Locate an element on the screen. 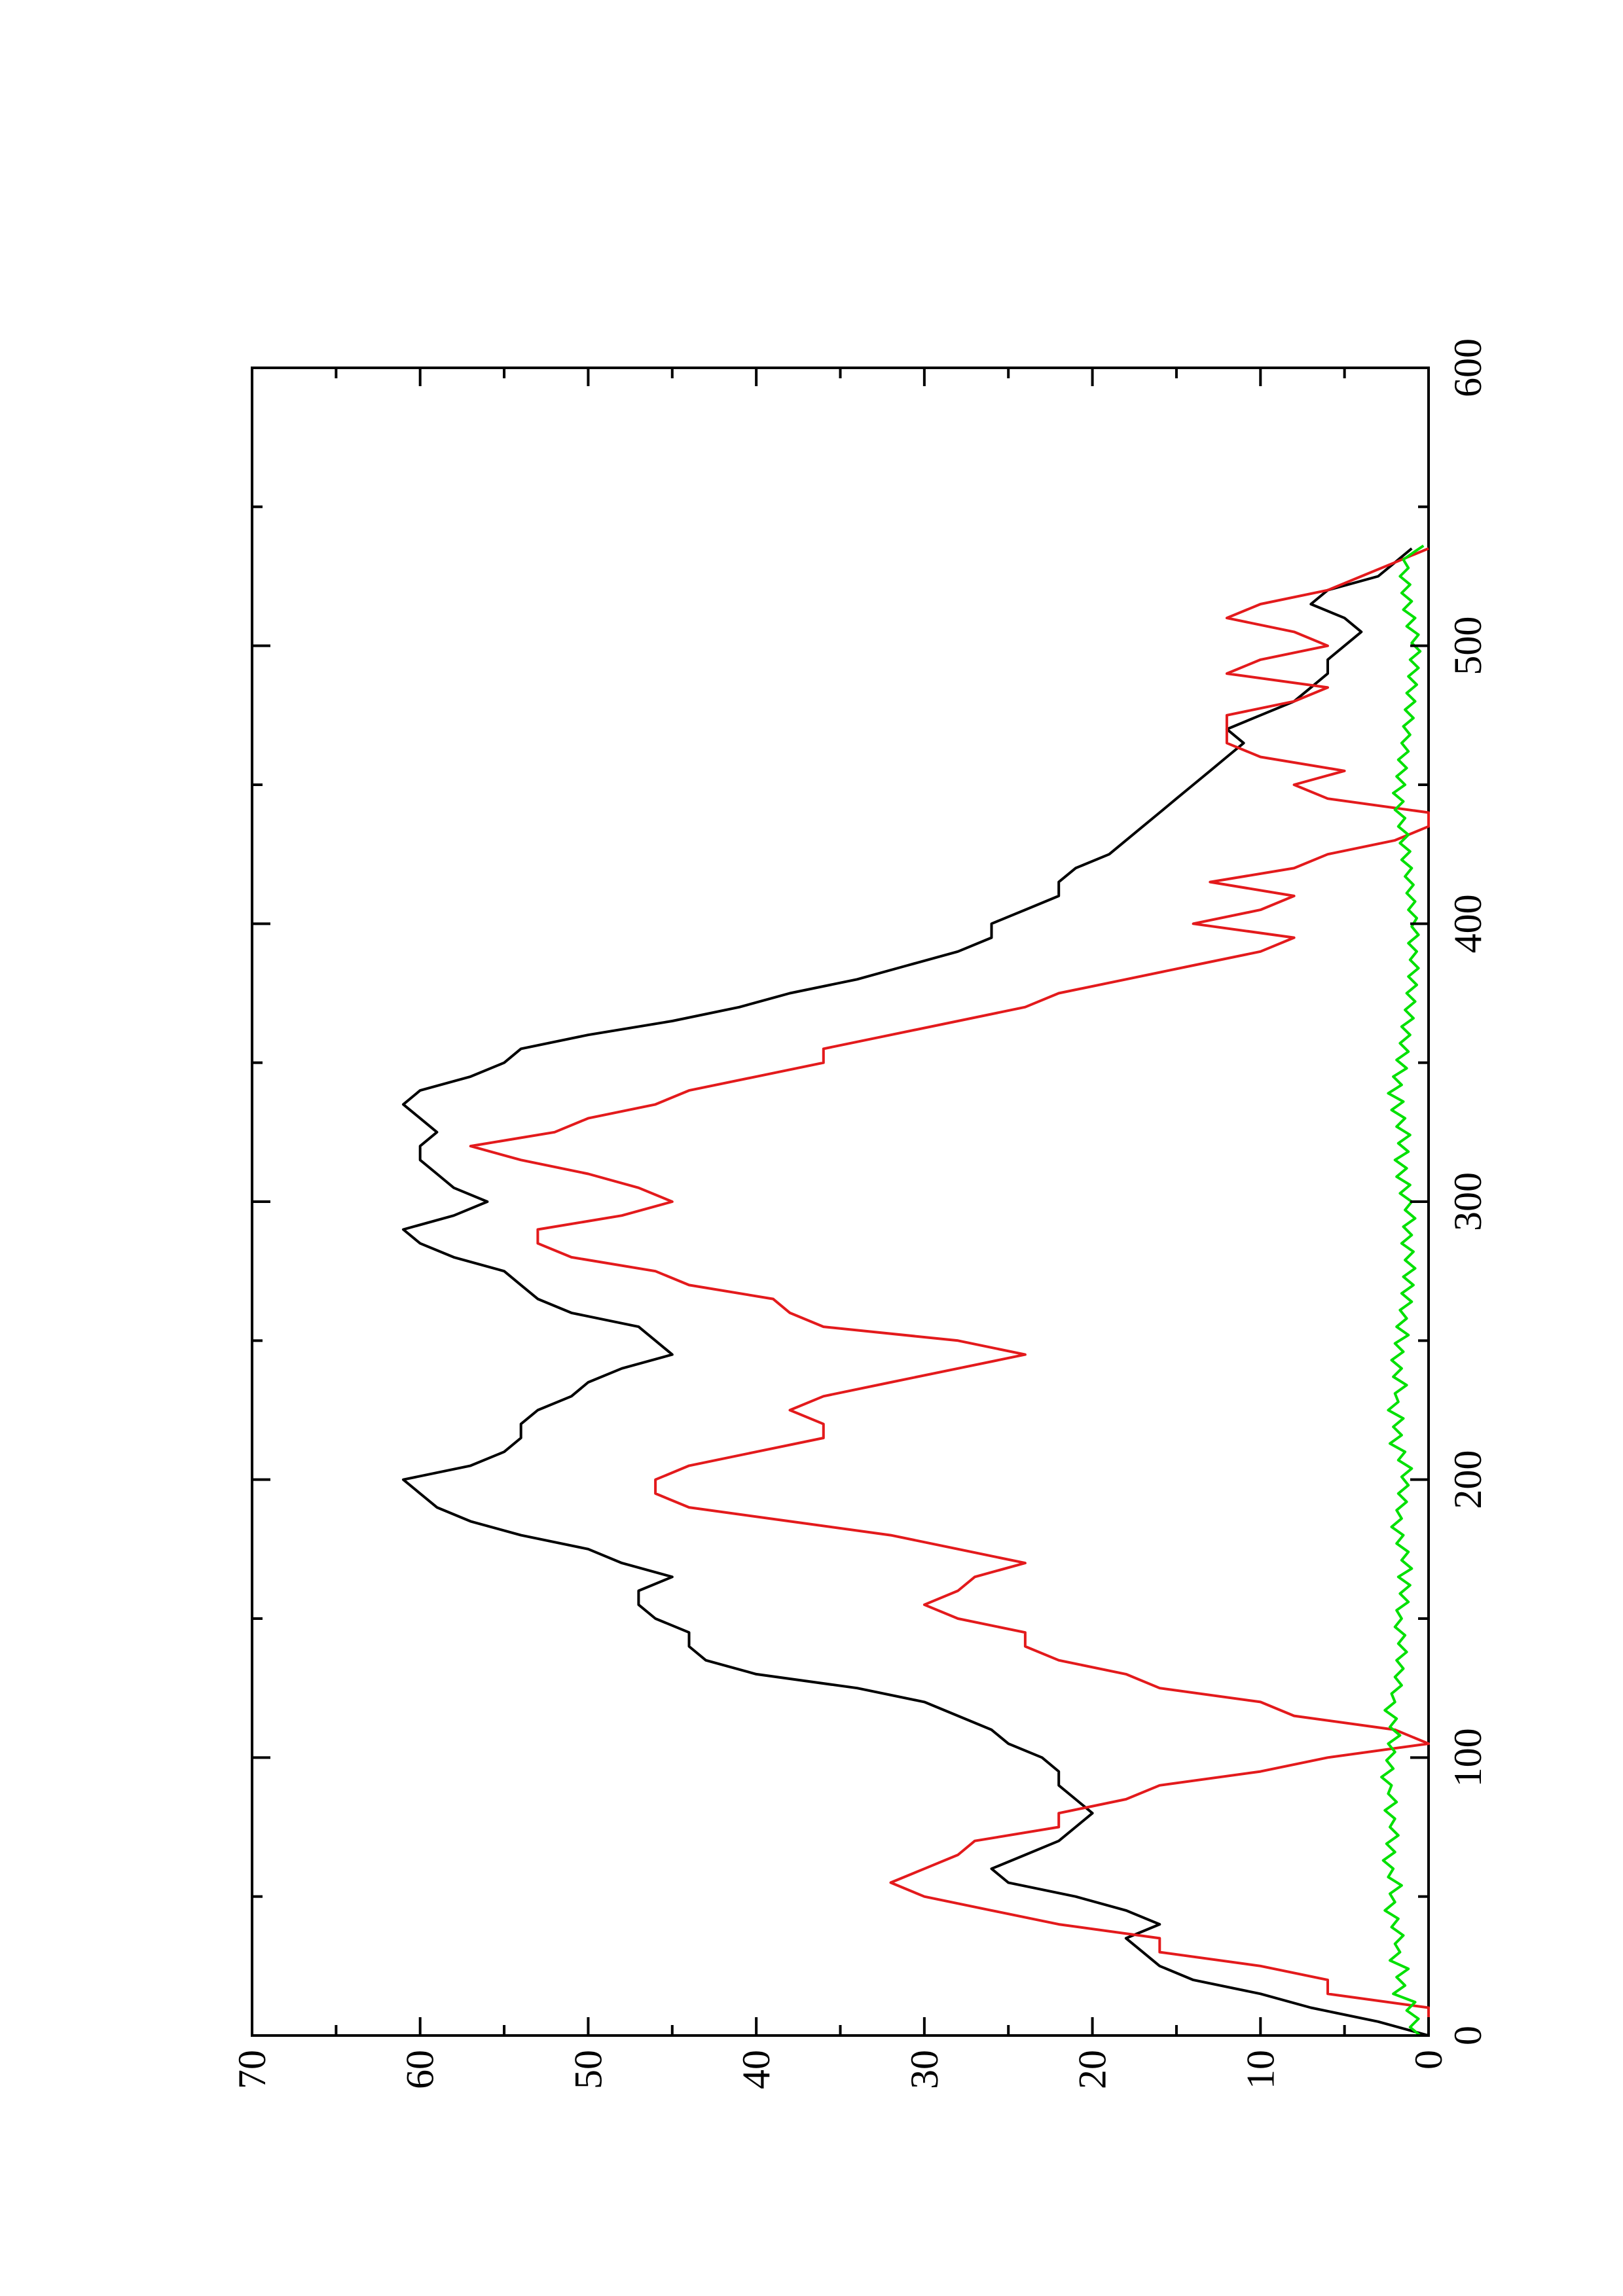  x-tick-label: 400 is located at coordinates (1467, 923).